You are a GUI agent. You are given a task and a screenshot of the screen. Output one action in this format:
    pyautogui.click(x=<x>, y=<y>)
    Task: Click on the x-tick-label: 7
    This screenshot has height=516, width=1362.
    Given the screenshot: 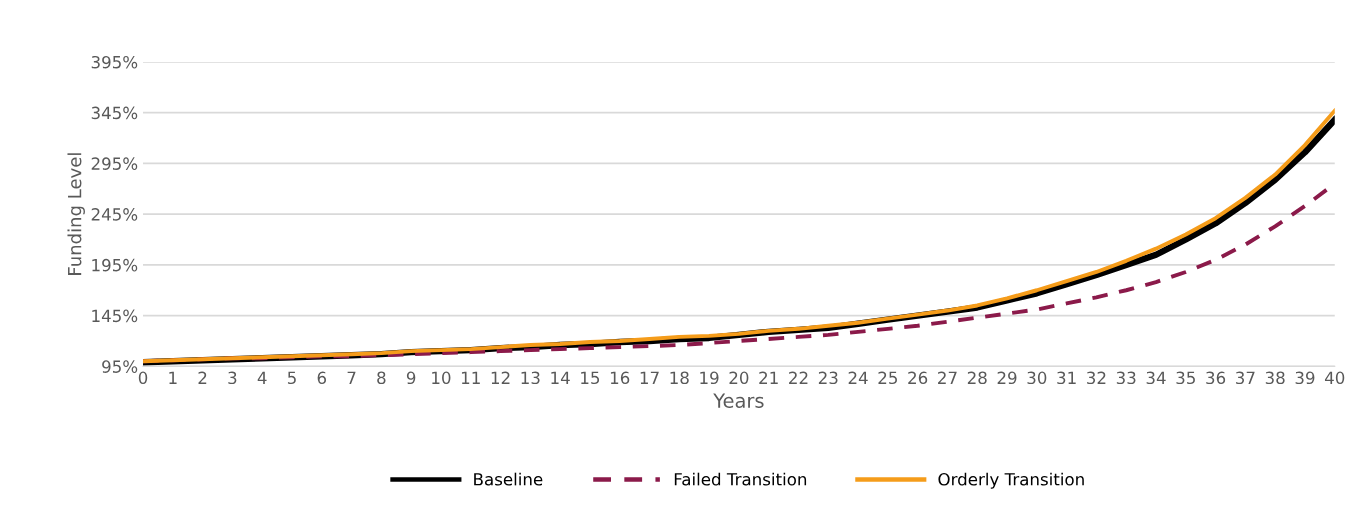 What is the action you would take?
    pyautogui.click(x=351, y=377)
    